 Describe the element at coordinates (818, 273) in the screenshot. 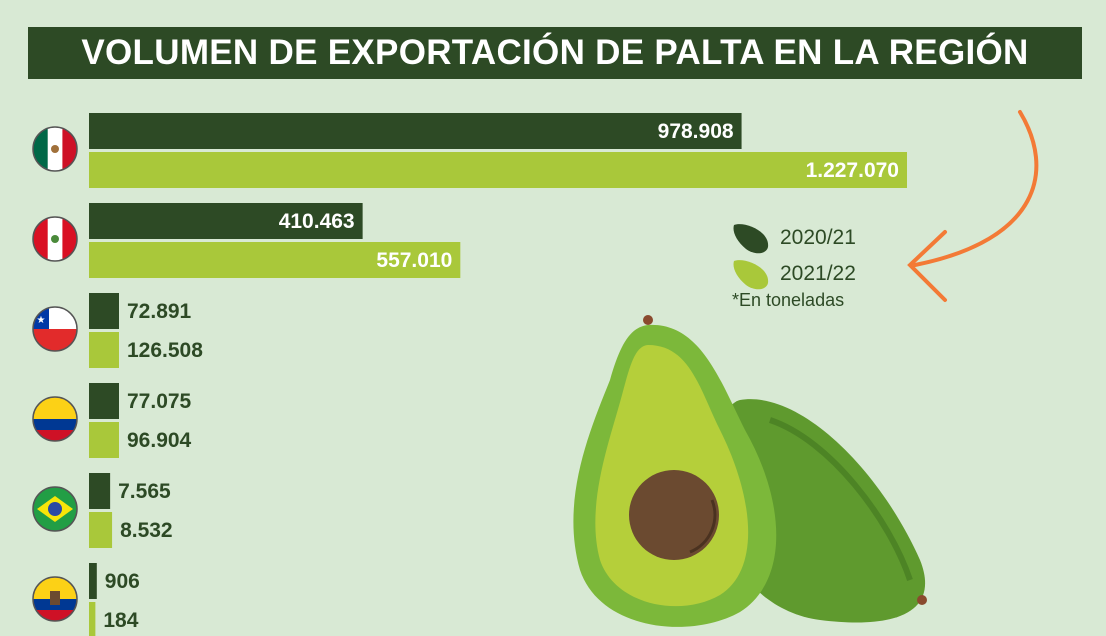

I see `legend-label: 2021/22` at that location.